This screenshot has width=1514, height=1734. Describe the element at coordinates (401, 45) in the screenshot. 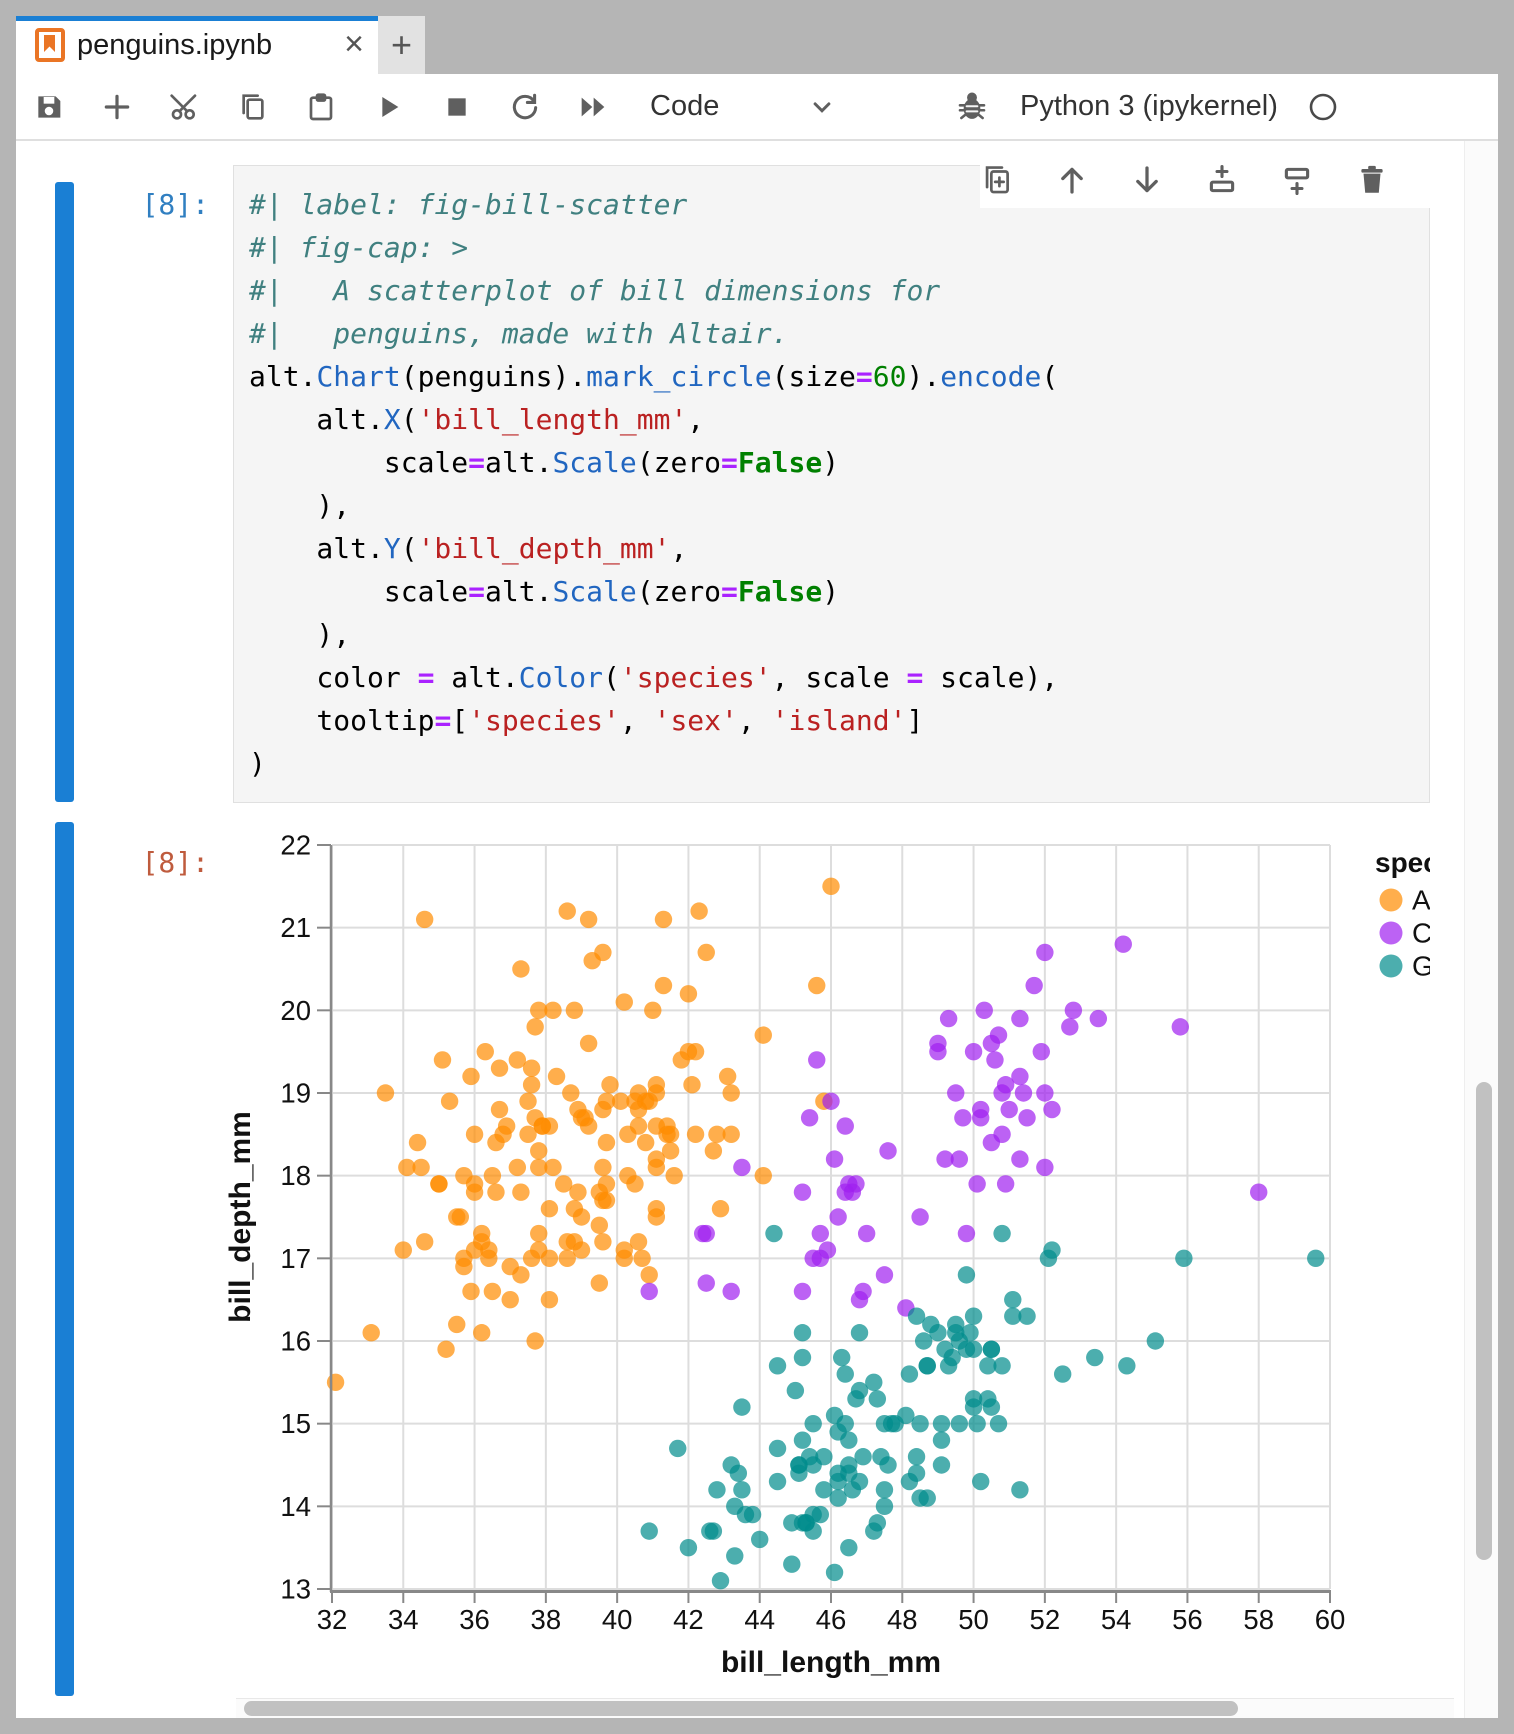

I see `new-tab-button: +` at that location.